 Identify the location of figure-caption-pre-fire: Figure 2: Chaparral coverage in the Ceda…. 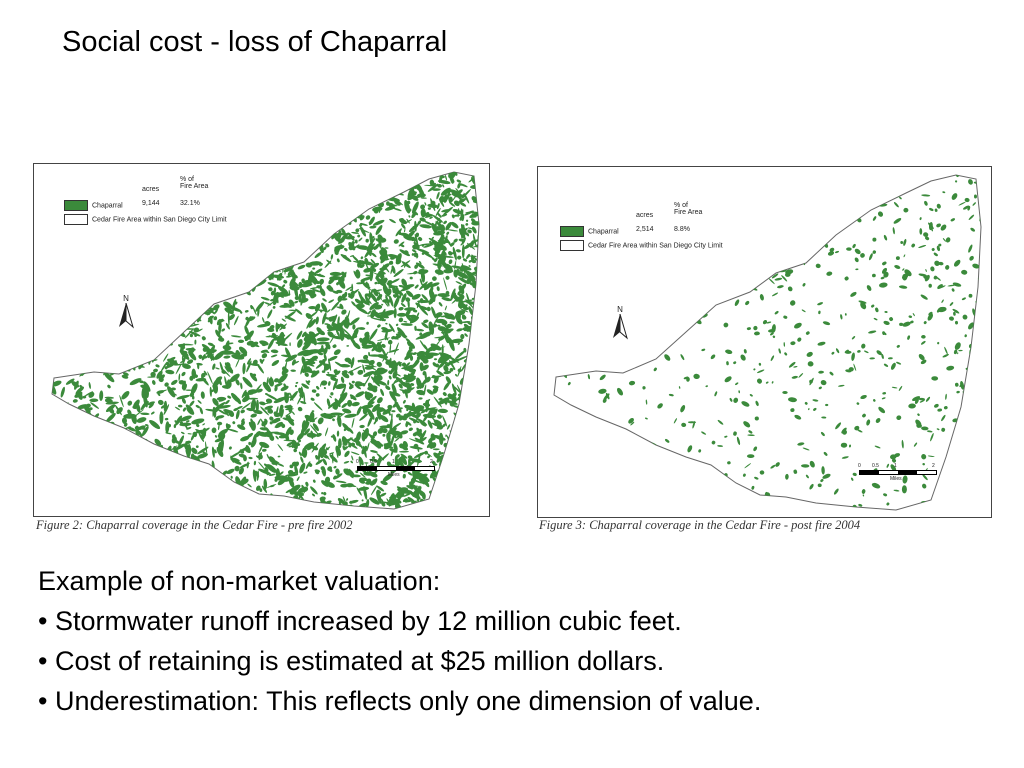
(194, 525).